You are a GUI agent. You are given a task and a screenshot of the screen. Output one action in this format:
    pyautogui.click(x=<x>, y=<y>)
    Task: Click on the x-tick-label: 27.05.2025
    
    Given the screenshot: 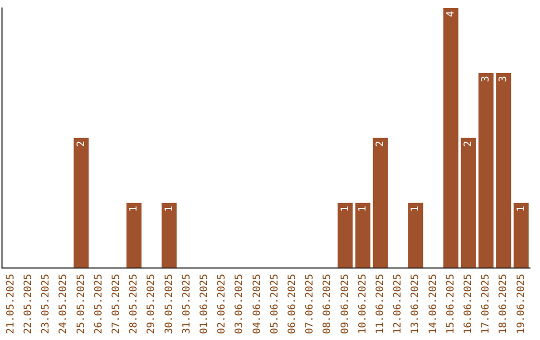 What is the action you would take?
    pyautogui.click(x=116, y=304)
    